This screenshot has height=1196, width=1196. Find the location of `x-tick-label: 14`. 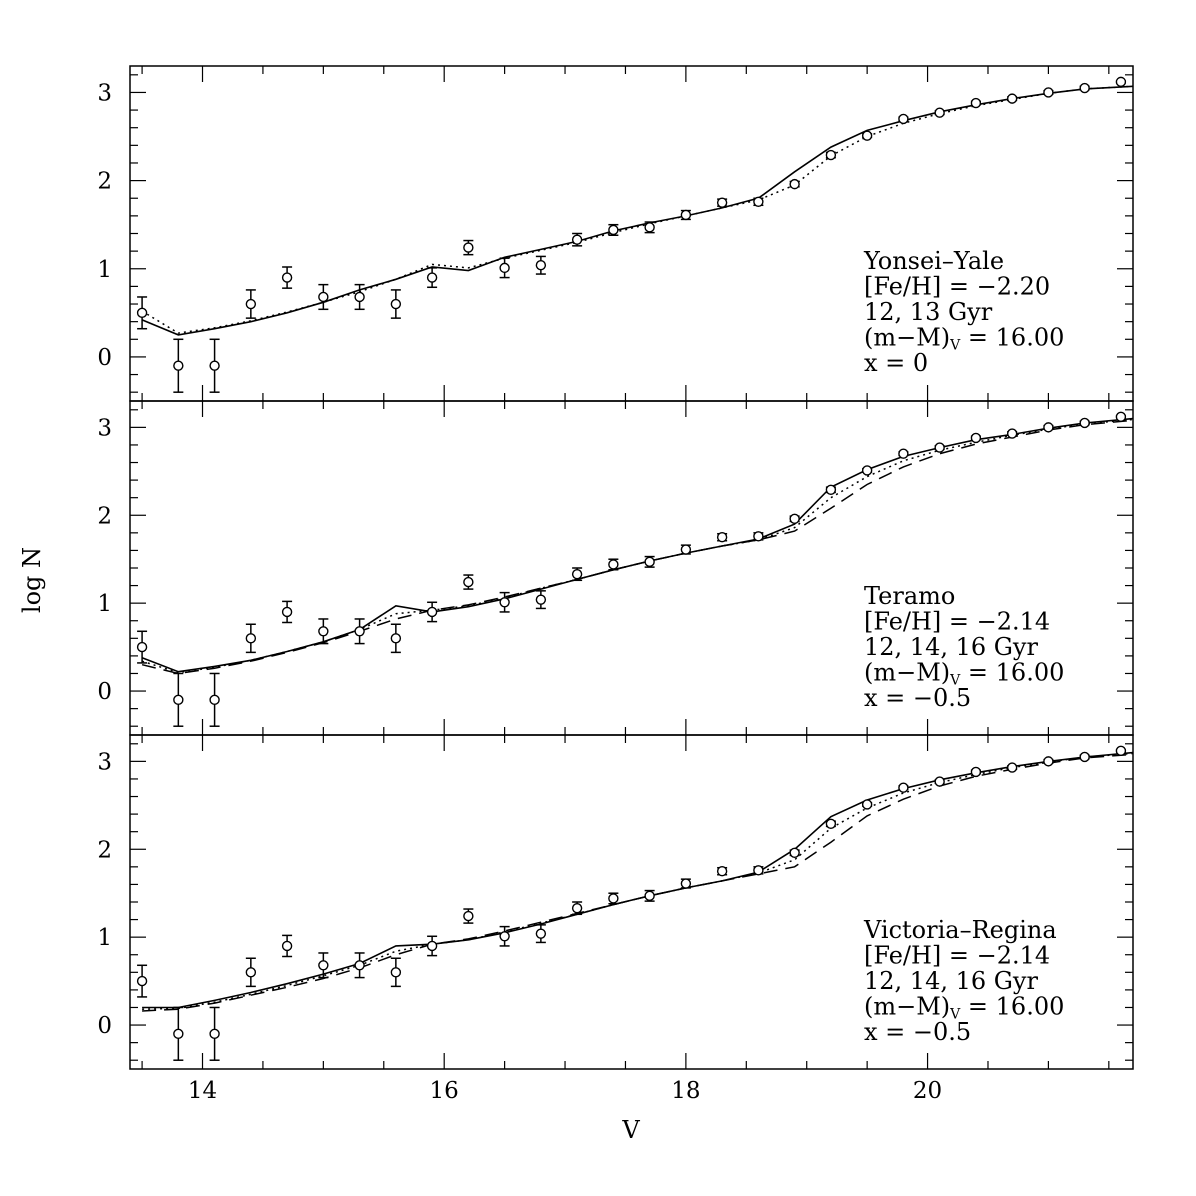

x-tick-label: 14 is located at coordinates (202, 1091).